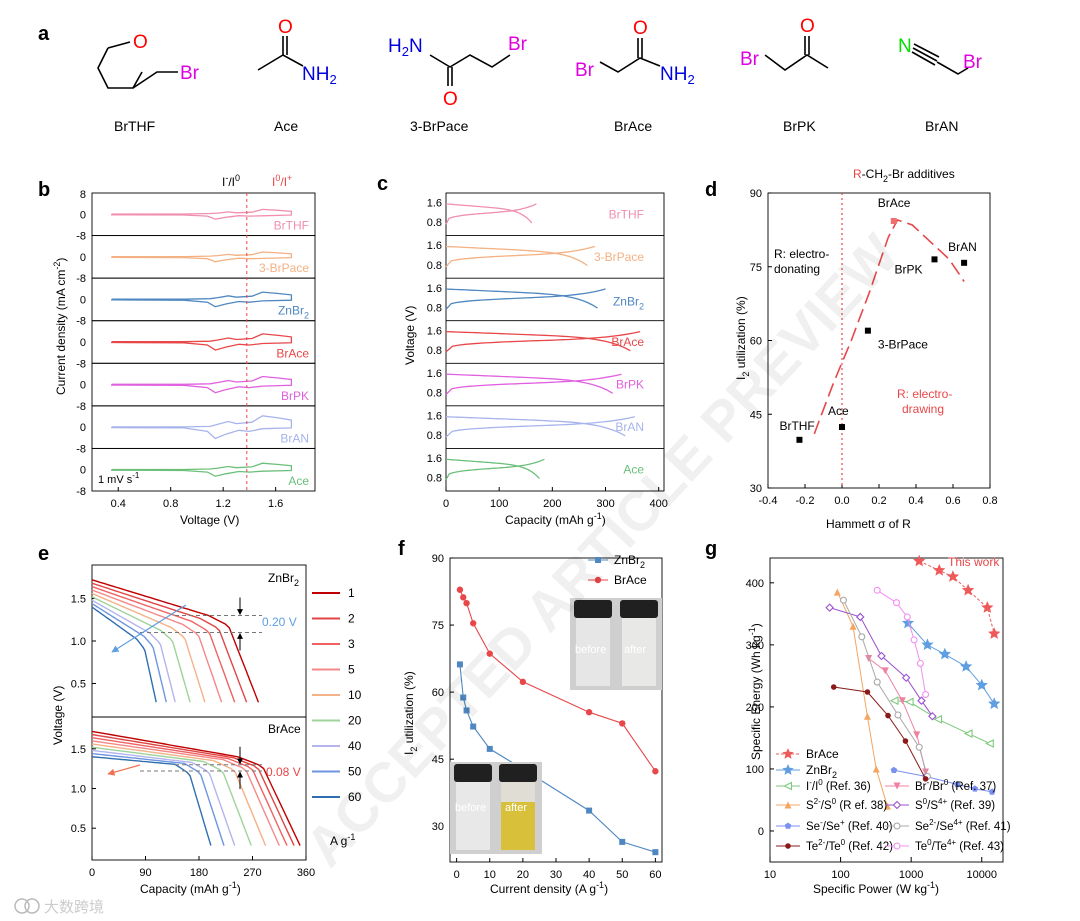  What do you see at coordinates (491, 214) in the screenshot?
I see `c-charge-curve-brthf` at bounding box center [491, 214].